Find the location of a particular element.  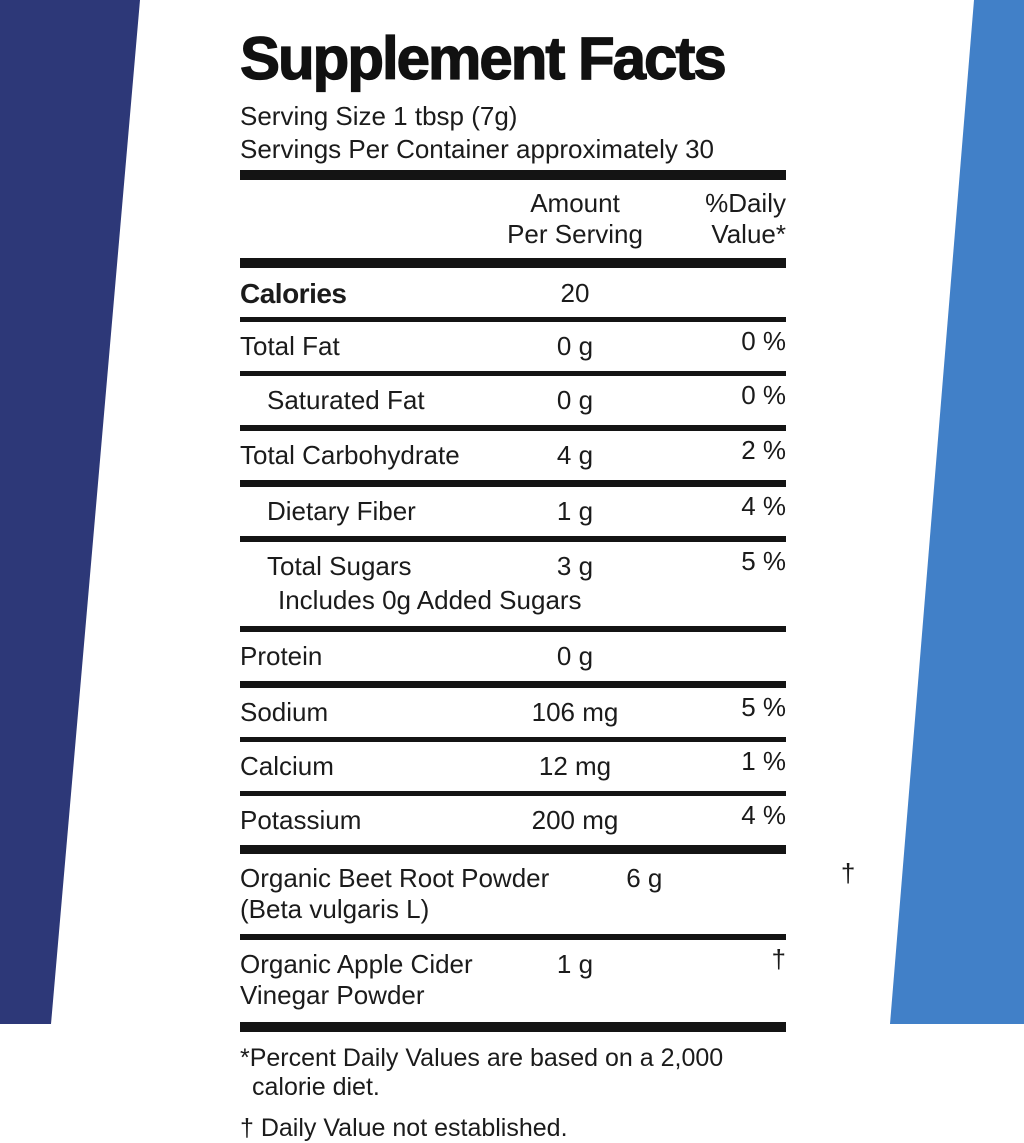

nutrient-row-total-fat: Total Fat 0 g 0 % is located at coordinates (513, 346).